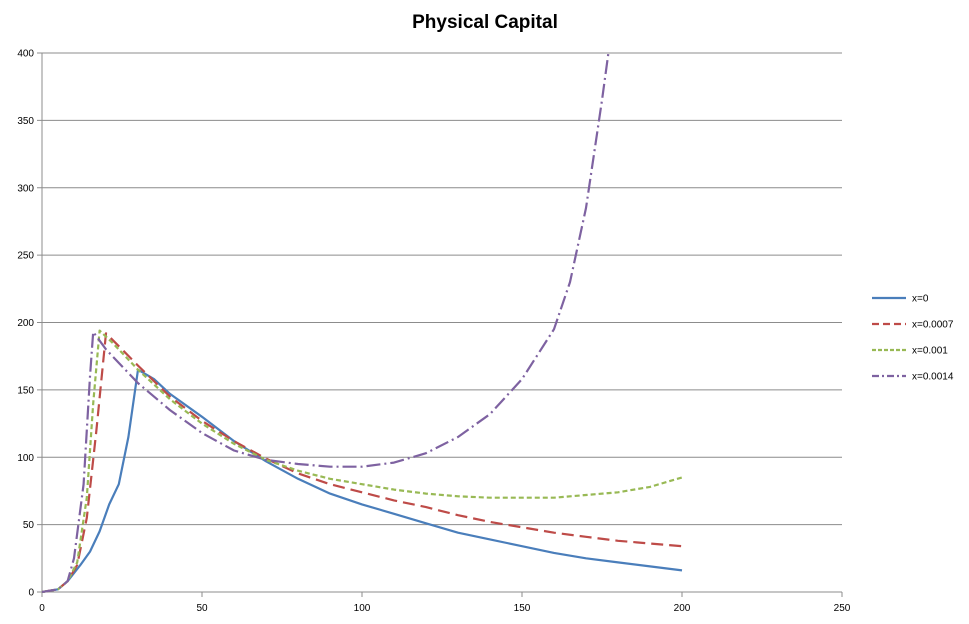  Describe the element at coordinates (682, 608) in the screenshot. I see `x-tick-label: 200` at that location.